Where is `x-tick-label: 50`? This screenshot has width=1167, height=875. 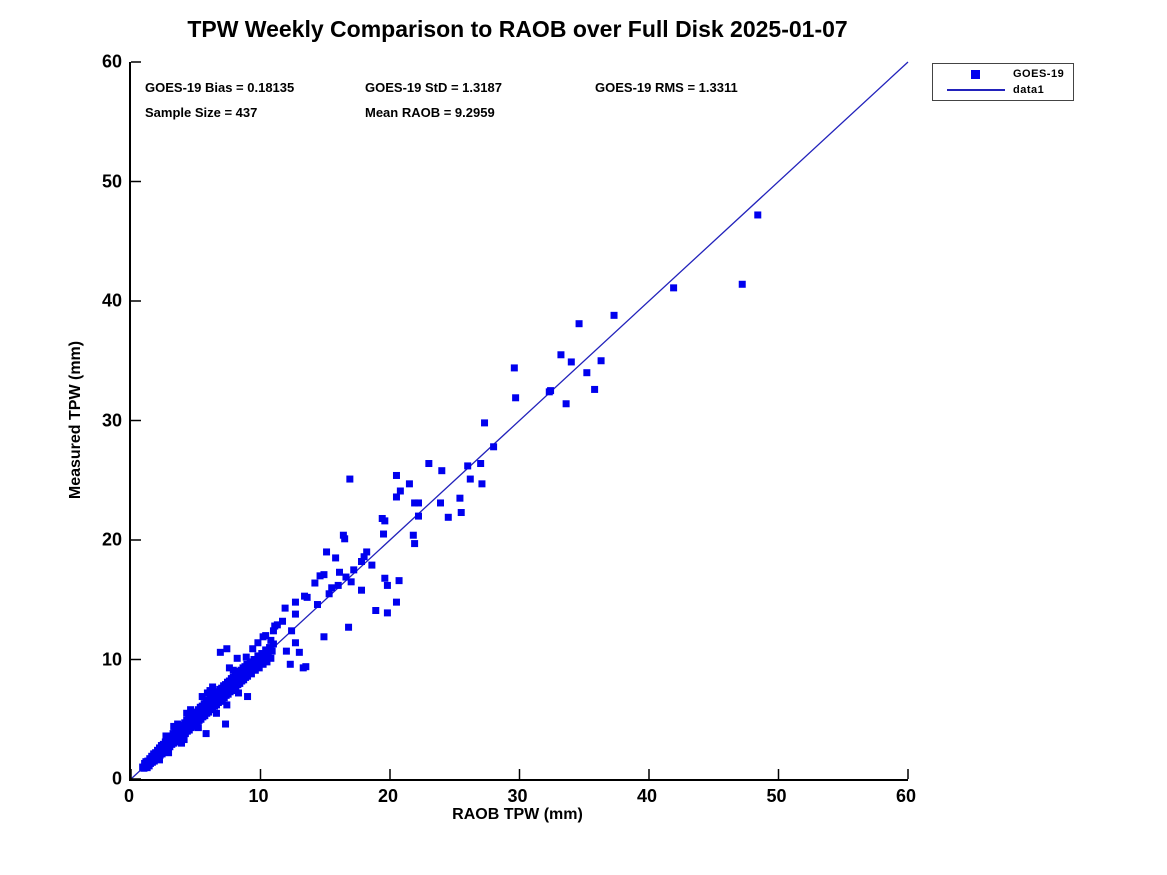
x-tick-label: 50 is located at coordinates (776, 796).